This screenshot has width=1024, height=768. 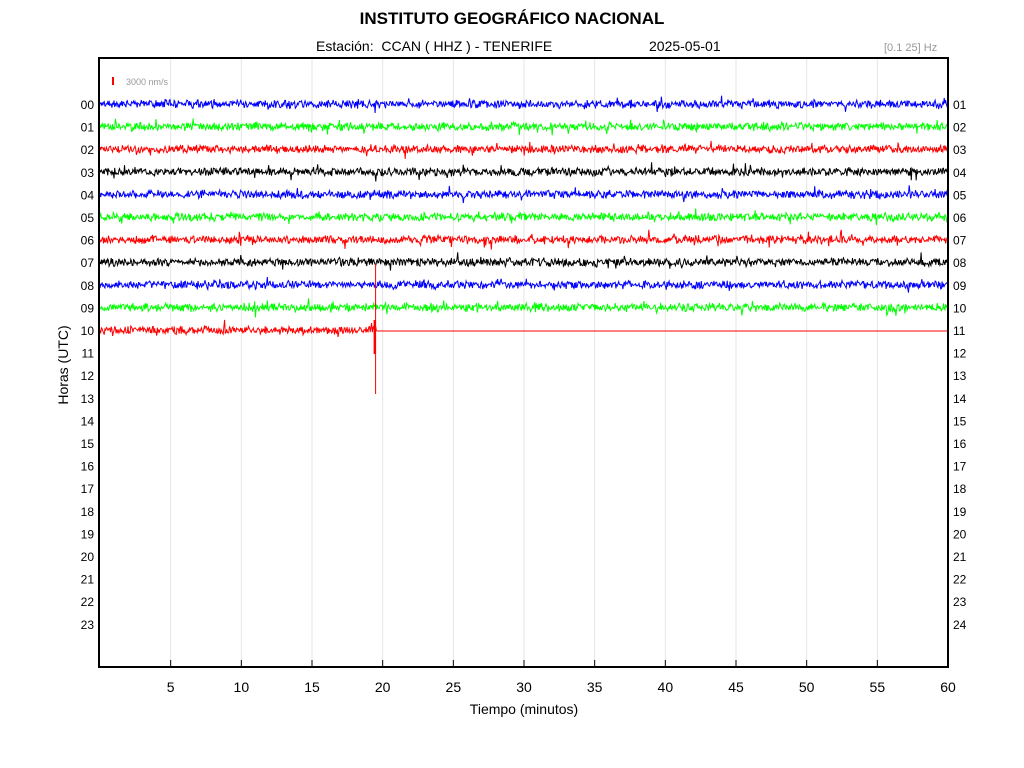 I want to click on right-hour-label: 21, so click(x=960, y=557).